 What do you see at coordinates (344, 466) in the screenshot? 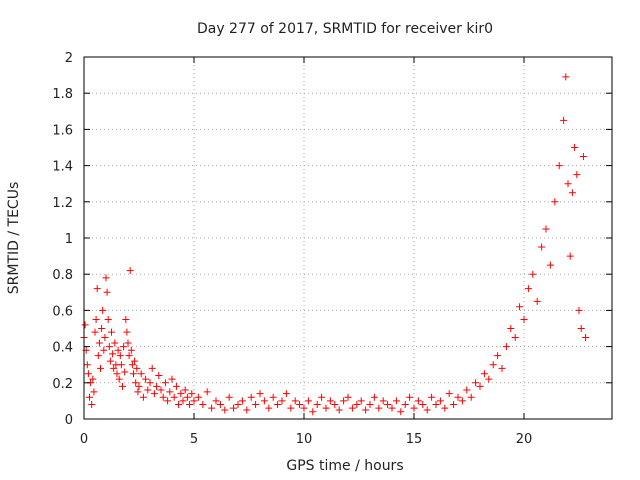
I see `x-axis-title: GPS time / hours` at bounding box center [344, 466].